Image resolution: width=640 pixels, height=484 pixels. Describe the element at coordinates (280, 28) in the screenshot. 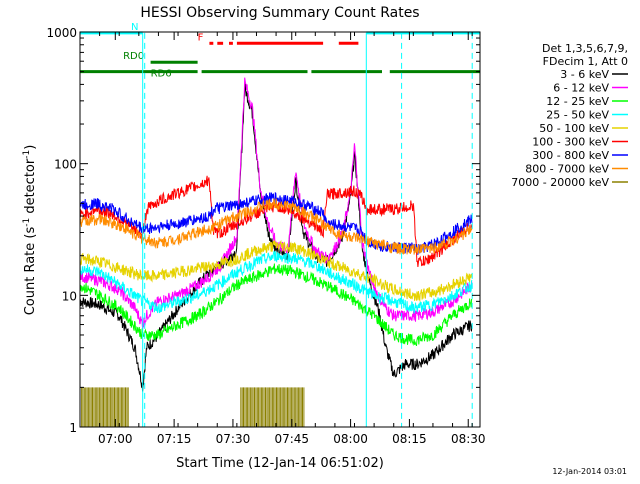

I see `state-bar-n: N` at that location.